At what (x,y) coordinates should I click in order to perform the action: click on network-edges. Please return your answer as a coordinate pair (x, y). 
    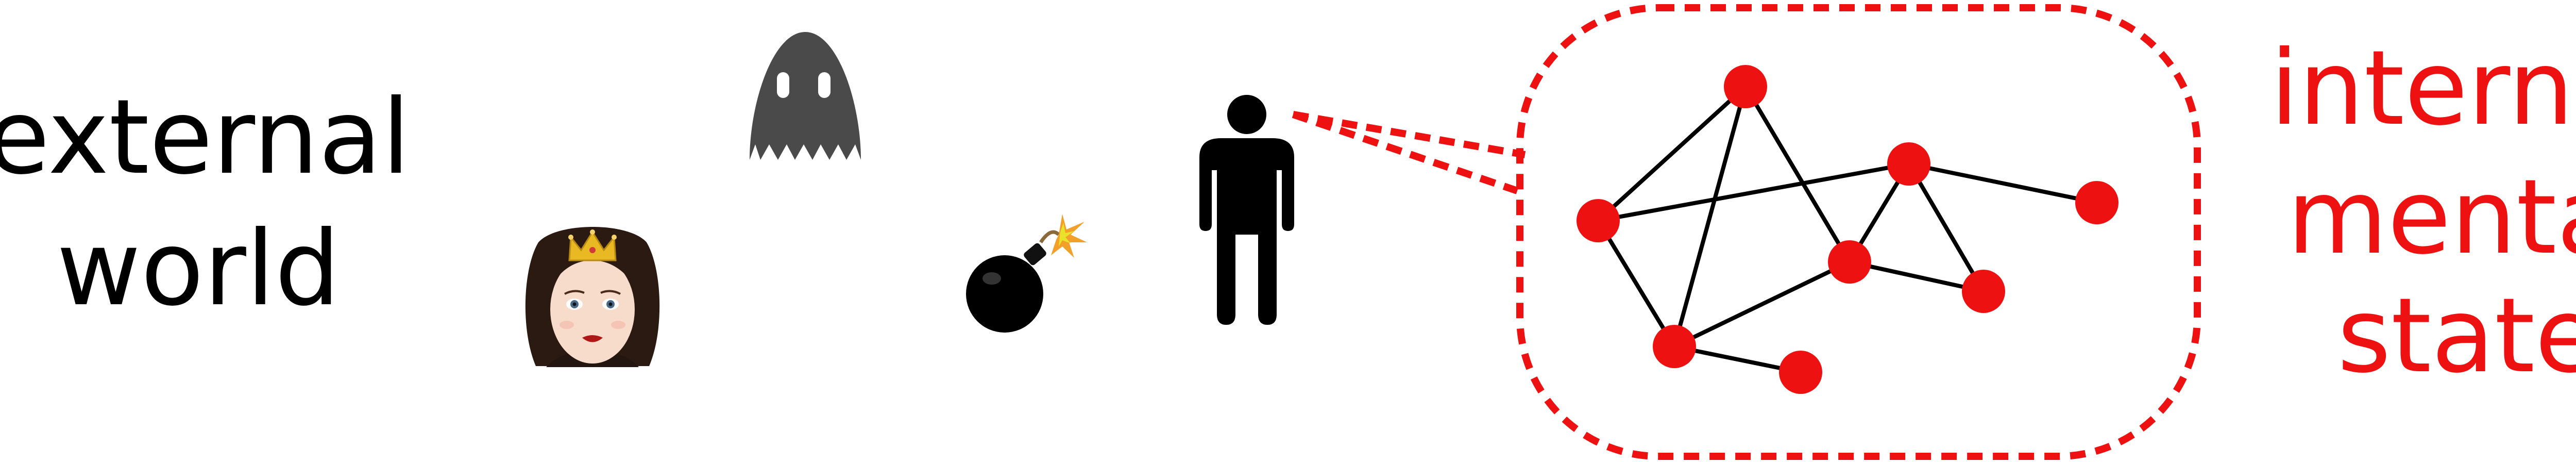
    Looking at the image, I should click on (1846, 230).